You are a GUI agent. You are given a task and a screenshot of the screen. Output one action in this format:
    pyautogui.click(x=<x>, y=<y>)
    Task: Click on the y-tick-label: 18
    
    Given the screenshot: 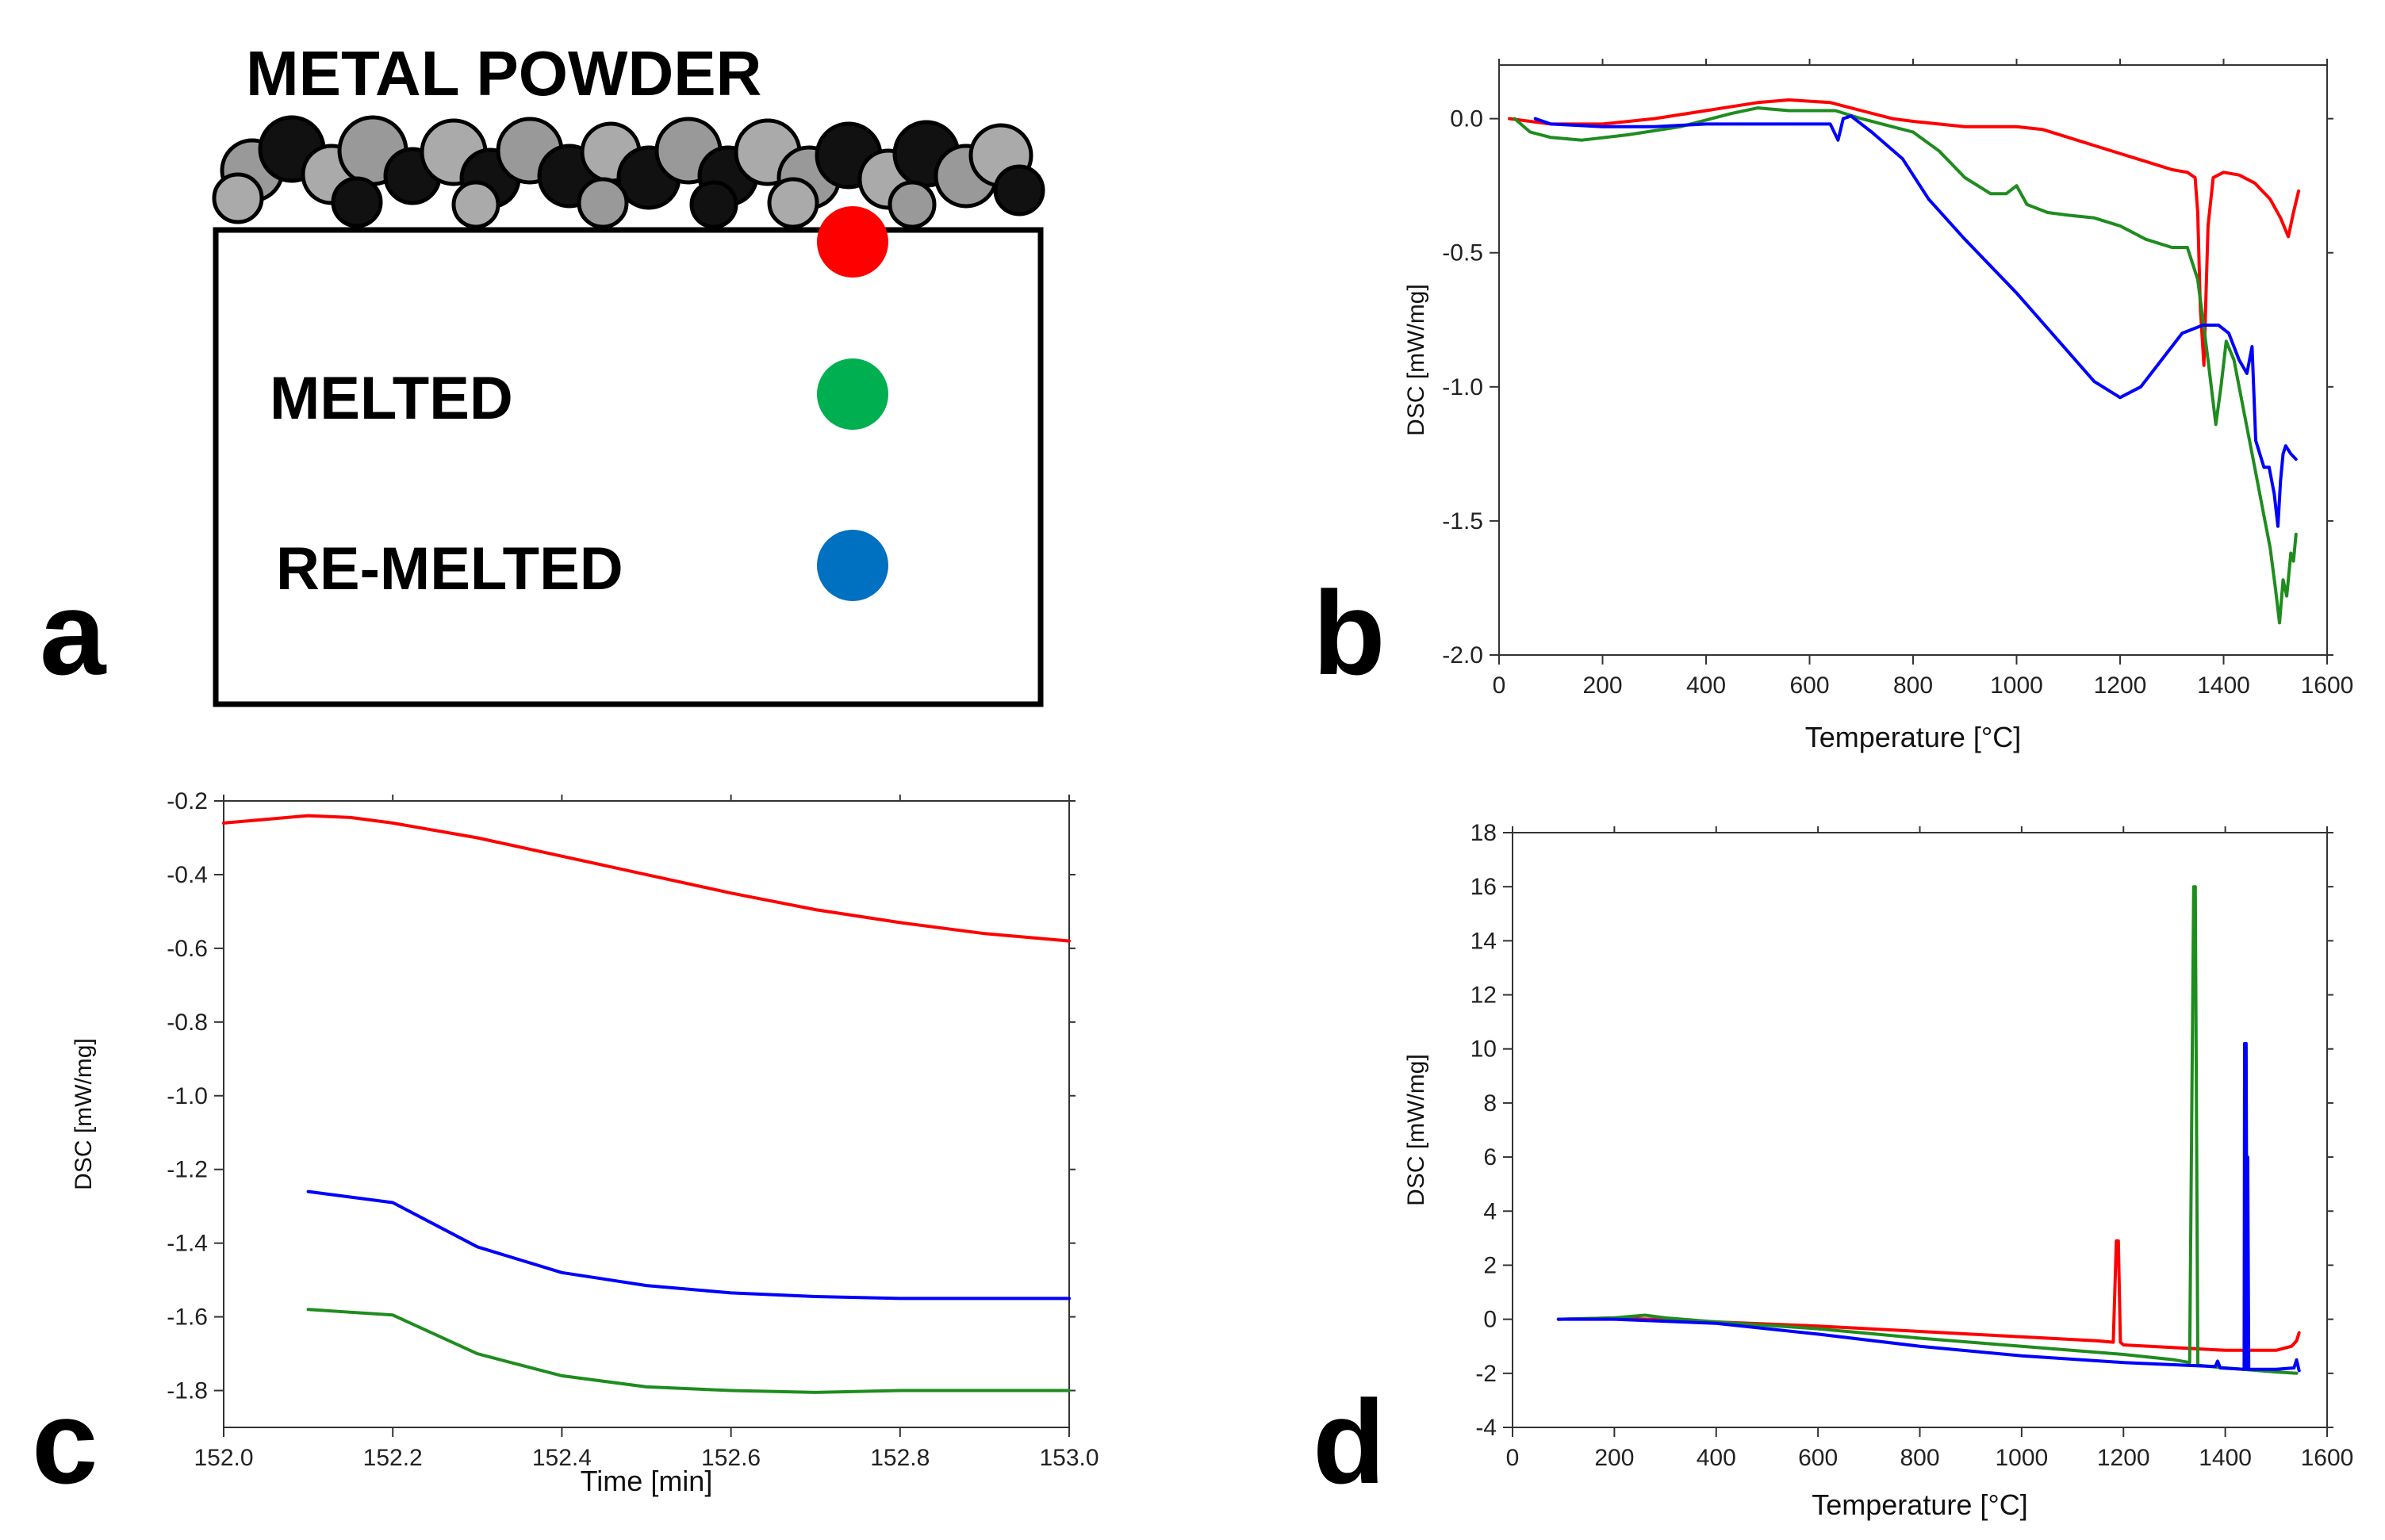 What is the action you would take?
    pyautogui.click(x=1483, y=833)
    